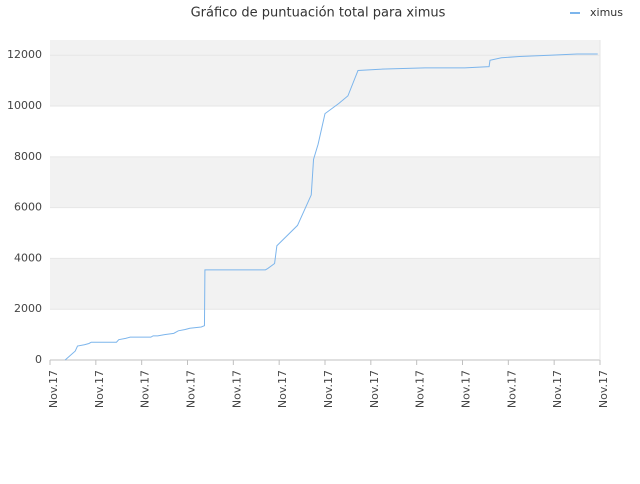 The width and height of the screenshot is (640, 484). What do you see at coordinates (24, 54) in the screenshot?
I see `y-tick-label: 12000` at bounding box center [24, 54].